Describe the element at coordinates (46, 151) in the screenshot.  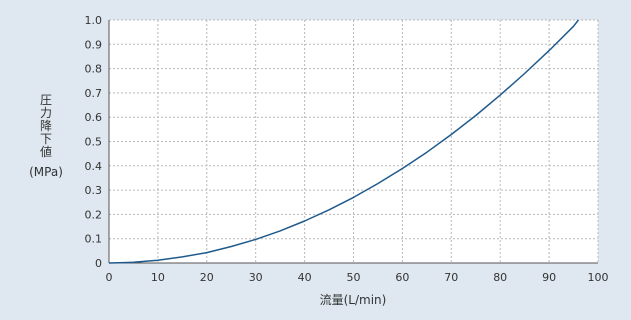
I see `y-axis-title-char-5: 値` at that location.